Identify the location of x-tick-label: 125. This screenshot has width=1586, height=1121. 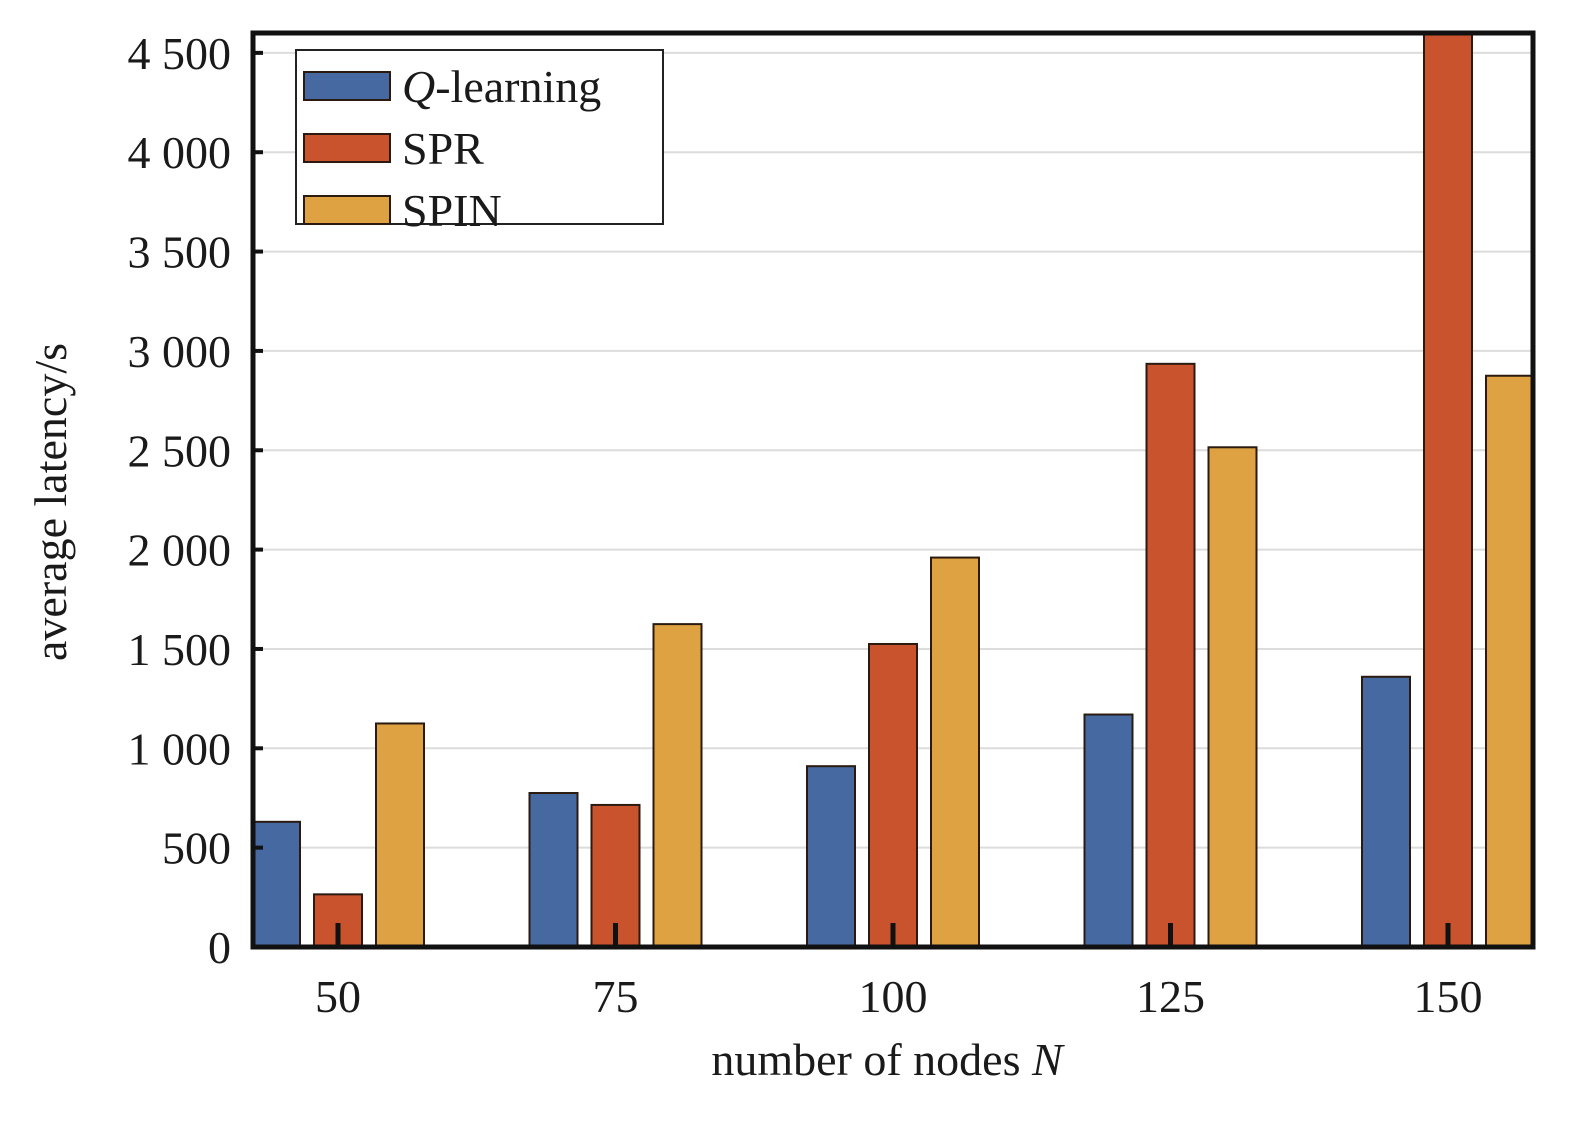
(1170, 996).